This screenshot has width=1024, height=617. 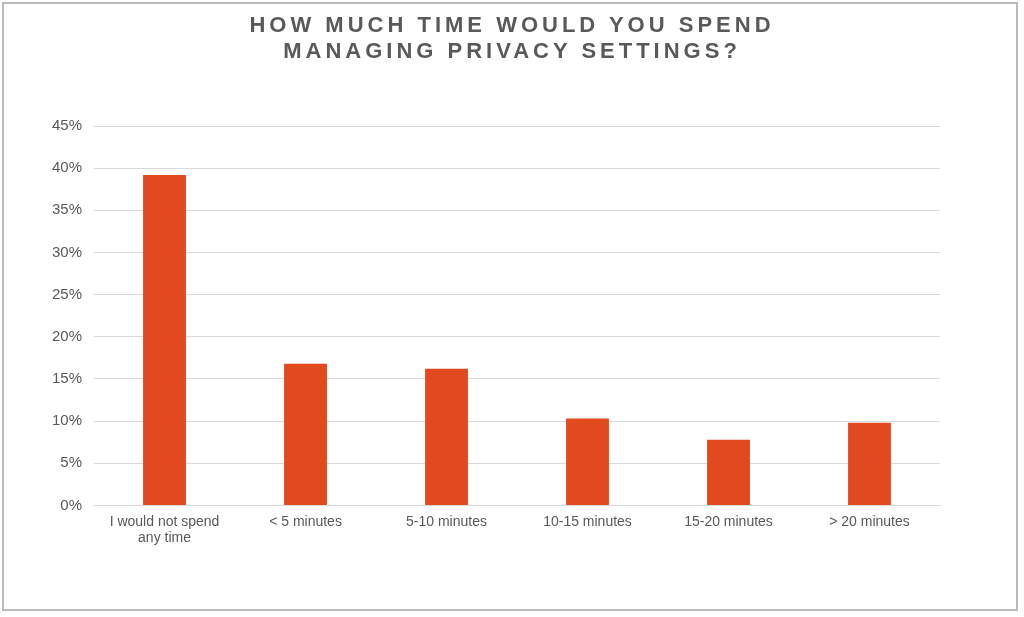 I want to click on y-tick-label: 30%, so click(x=67, y=251).